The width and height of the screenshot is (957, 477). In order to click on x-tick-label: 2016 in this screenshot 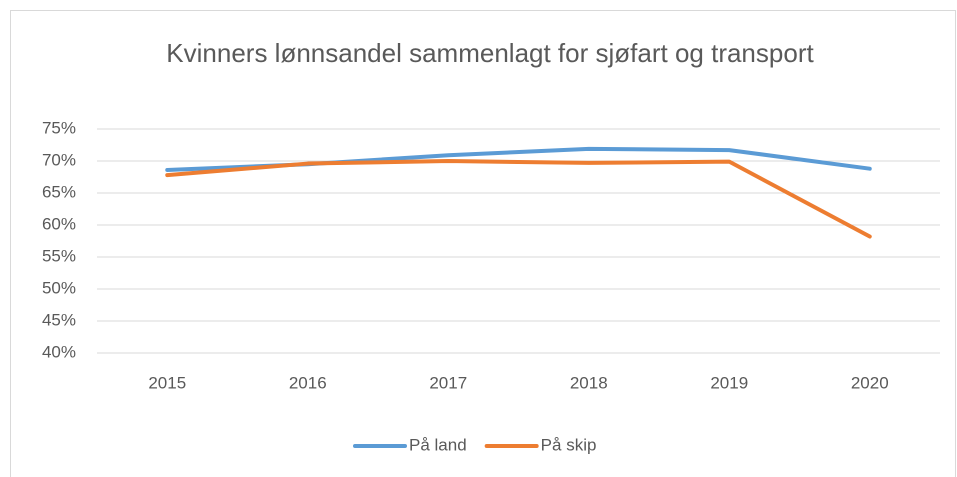, I will do `click(308, 382)`.